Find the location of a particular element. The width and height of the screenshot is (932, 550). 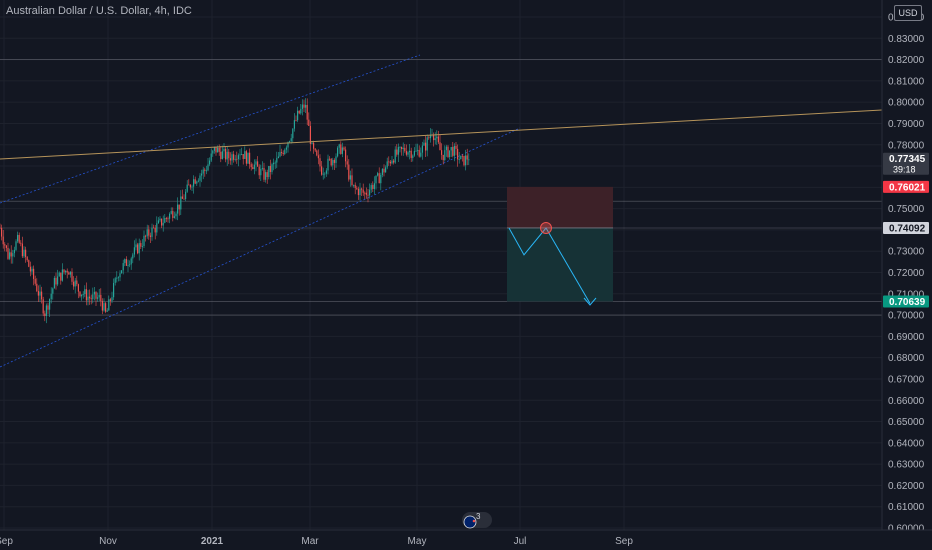

last-price-badge-countdown: 39:18 is located at coordinates (904, 170).